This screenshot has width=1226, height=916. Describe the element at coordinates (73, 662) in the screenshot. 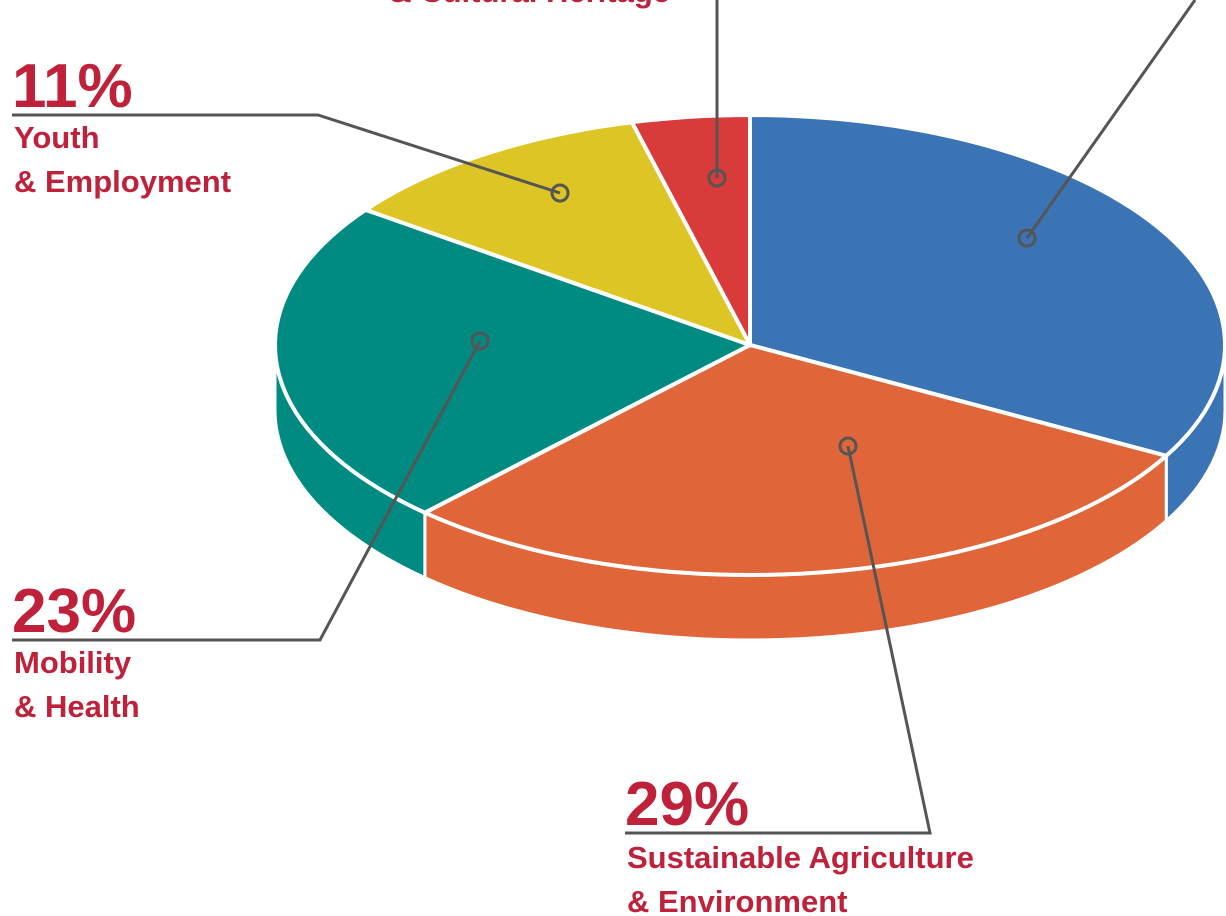

I see `slice-label: Mobility` at that location.